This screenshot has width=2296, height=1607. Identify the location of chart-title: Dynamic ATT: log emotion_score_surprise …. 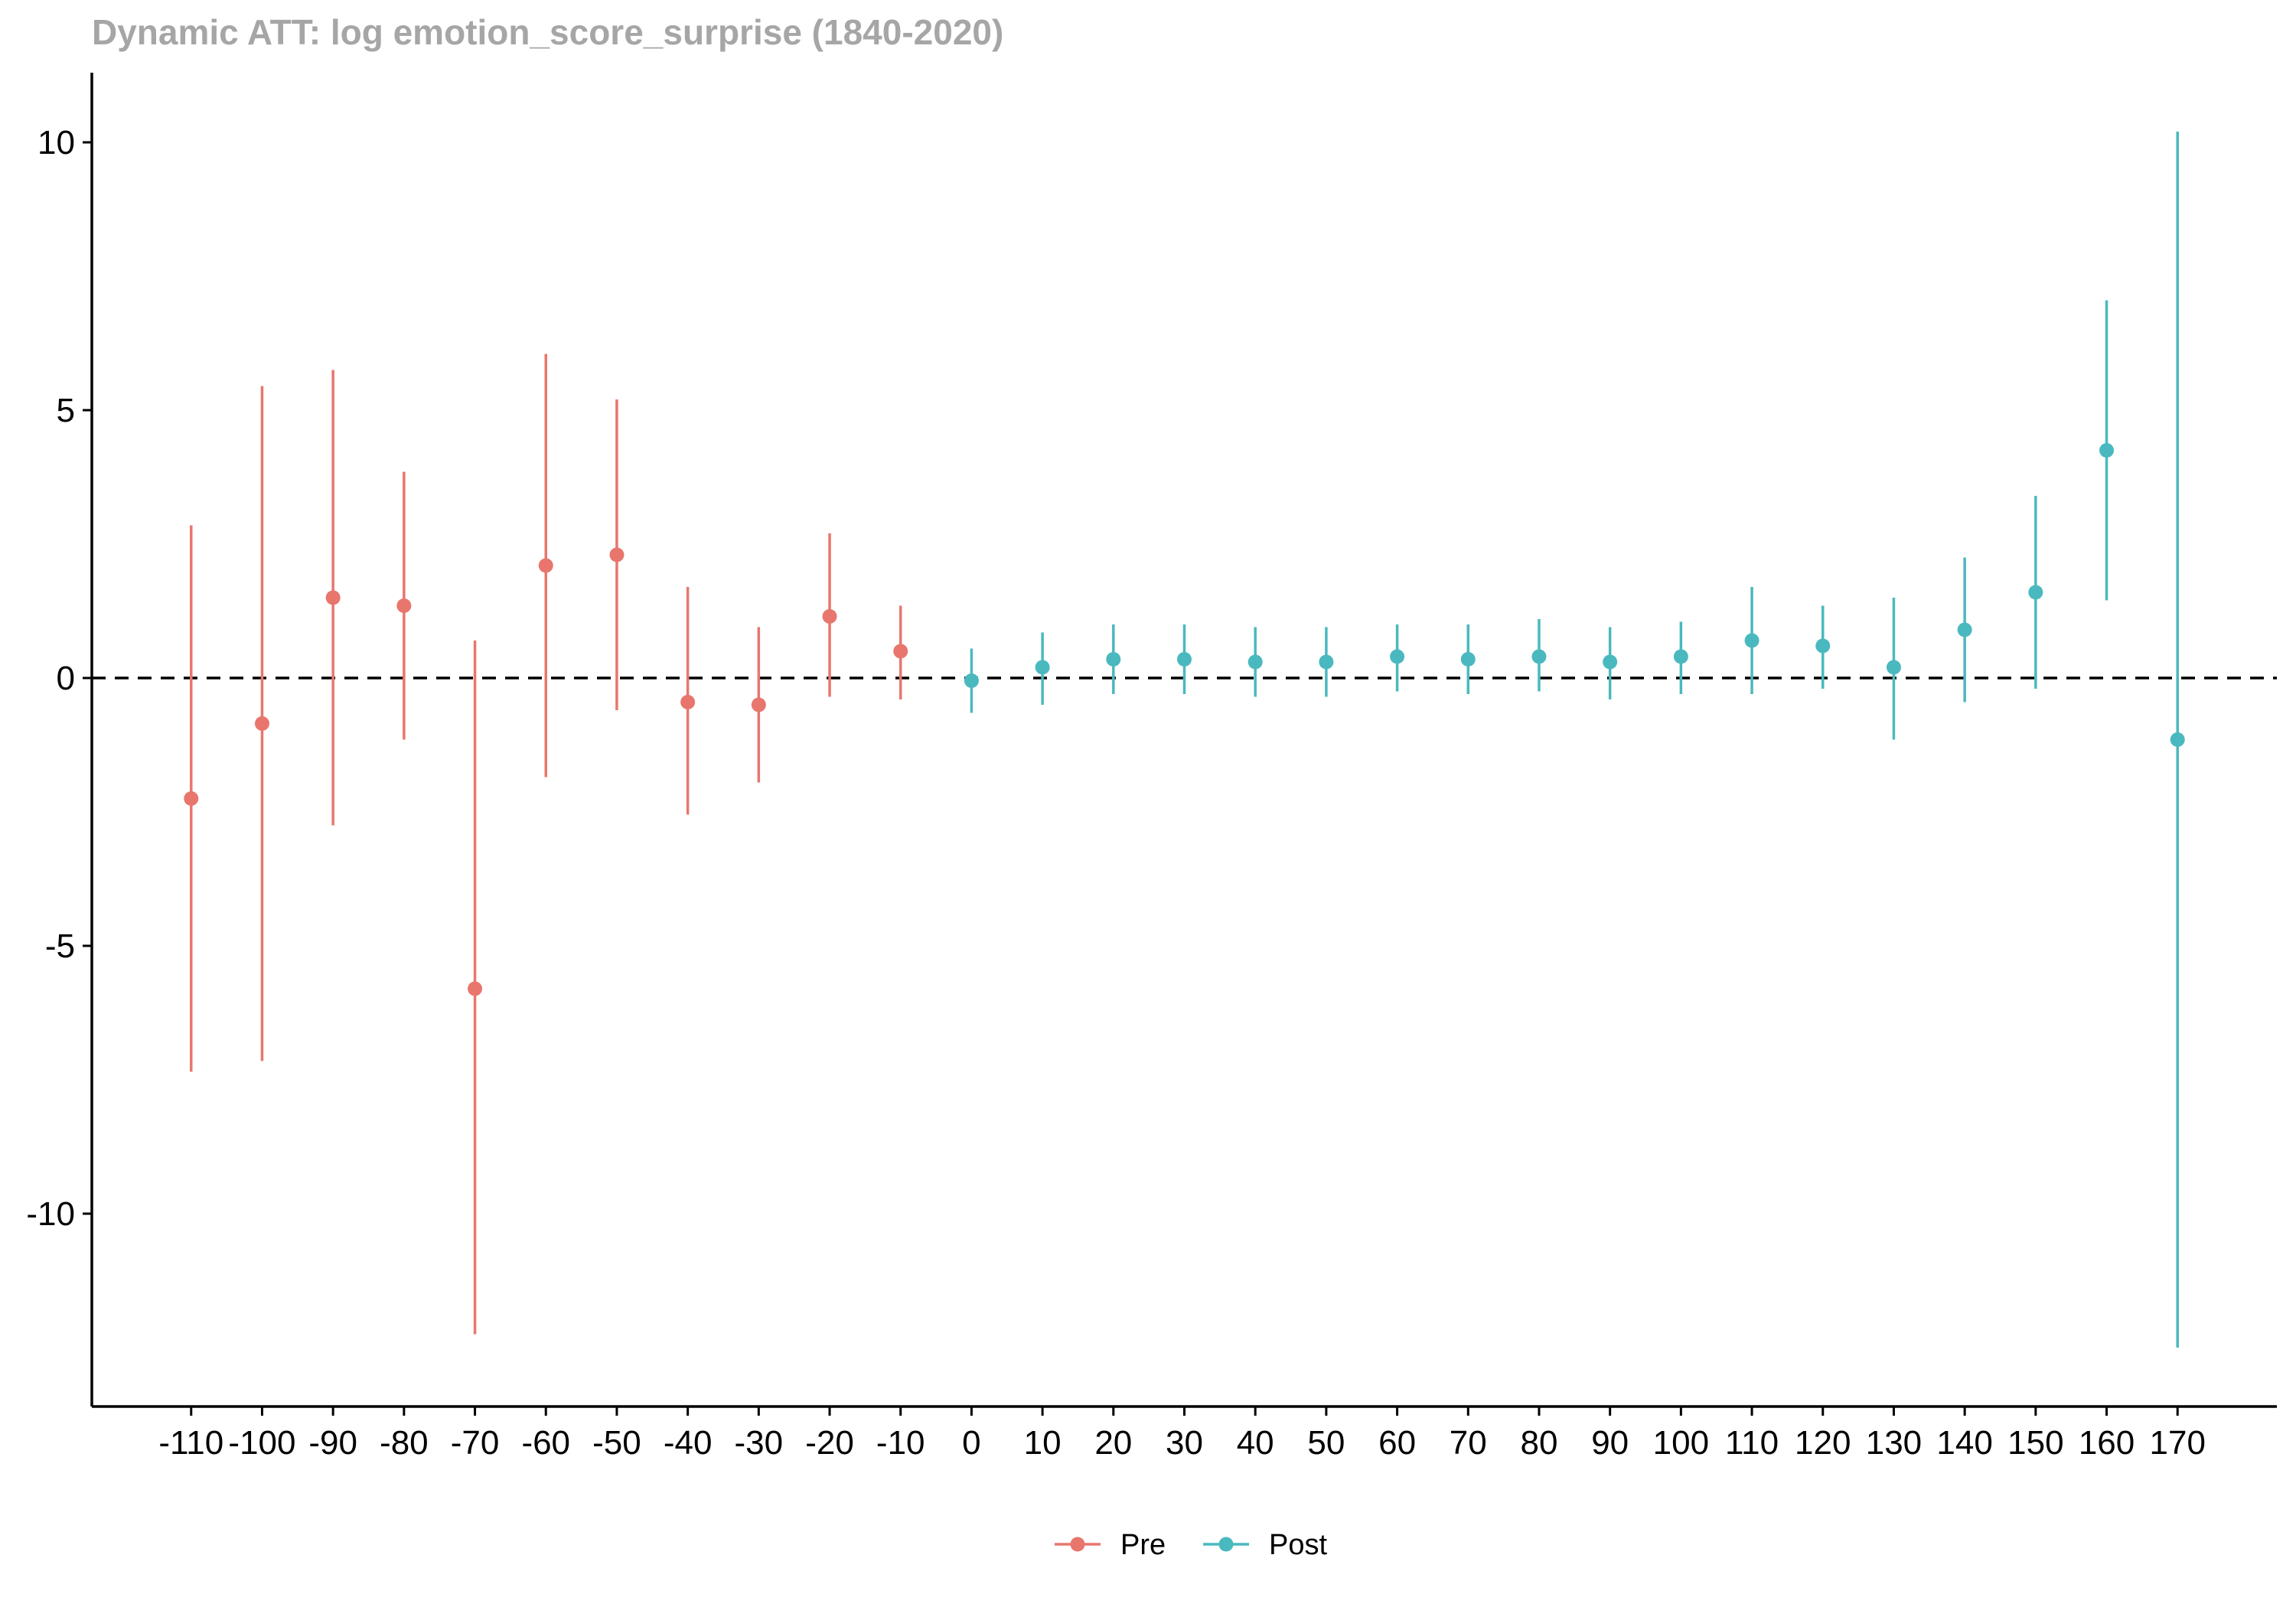
(547, 32).